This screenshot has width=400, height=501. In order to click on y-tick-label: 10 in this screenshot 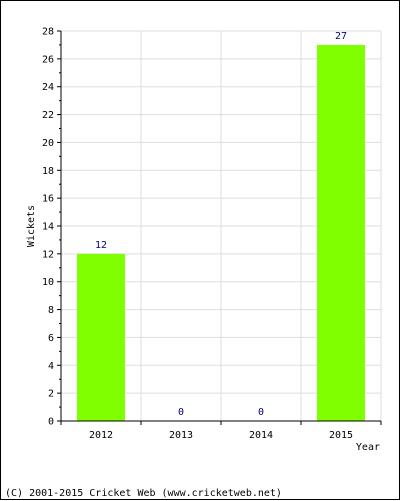, I will do `click(48, 282)`.